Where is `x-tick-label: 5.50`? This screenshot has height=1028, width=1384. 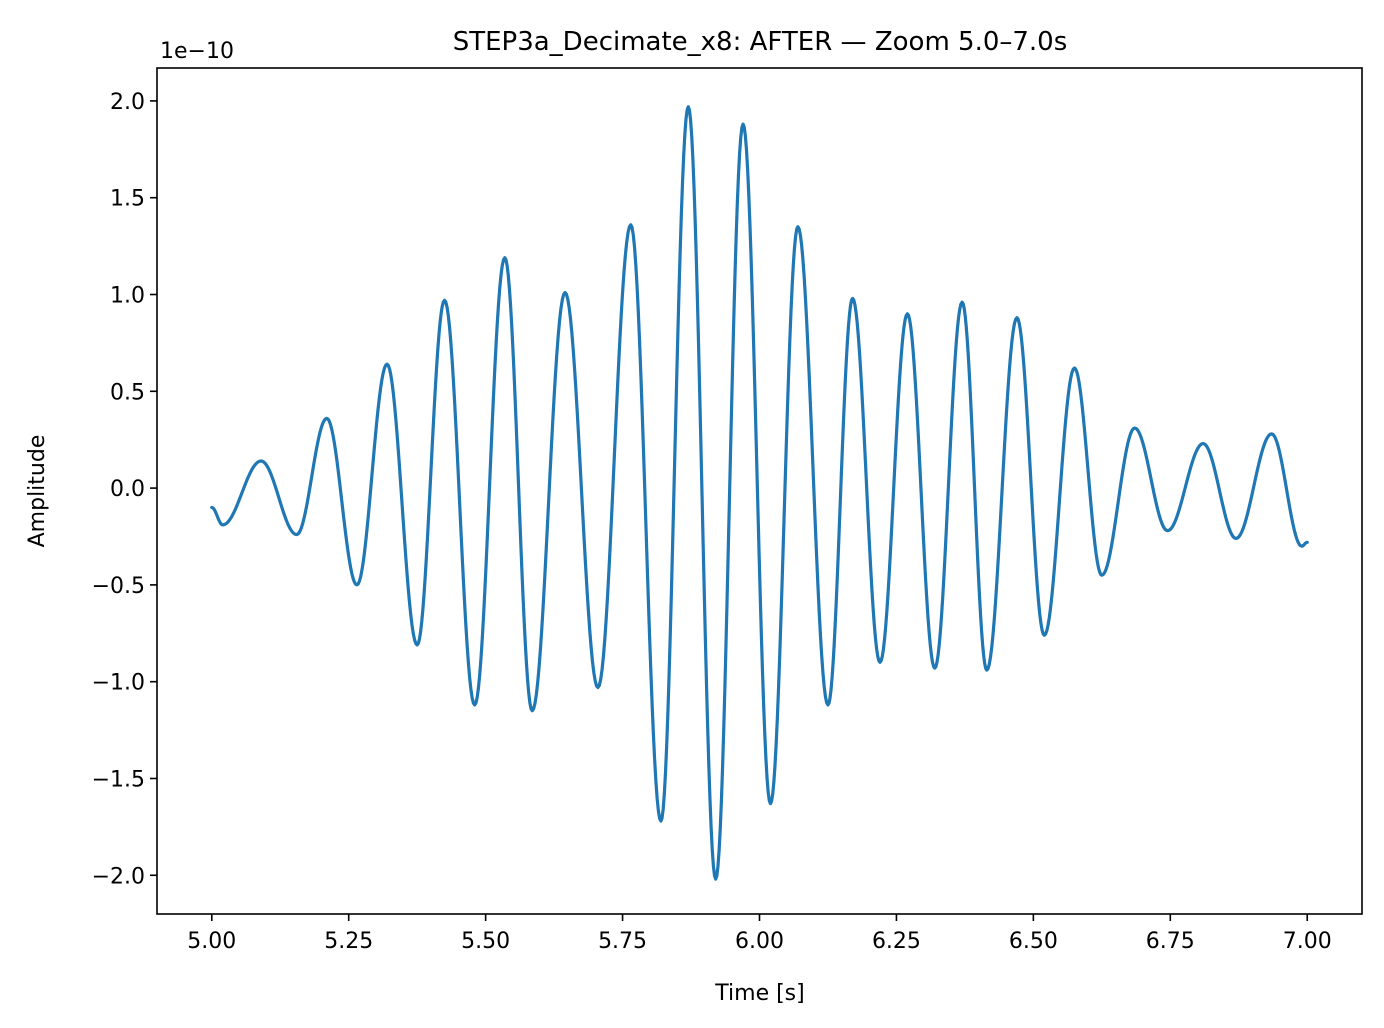 x-tick-label: 5.50 is located at coordinates (485, 941).